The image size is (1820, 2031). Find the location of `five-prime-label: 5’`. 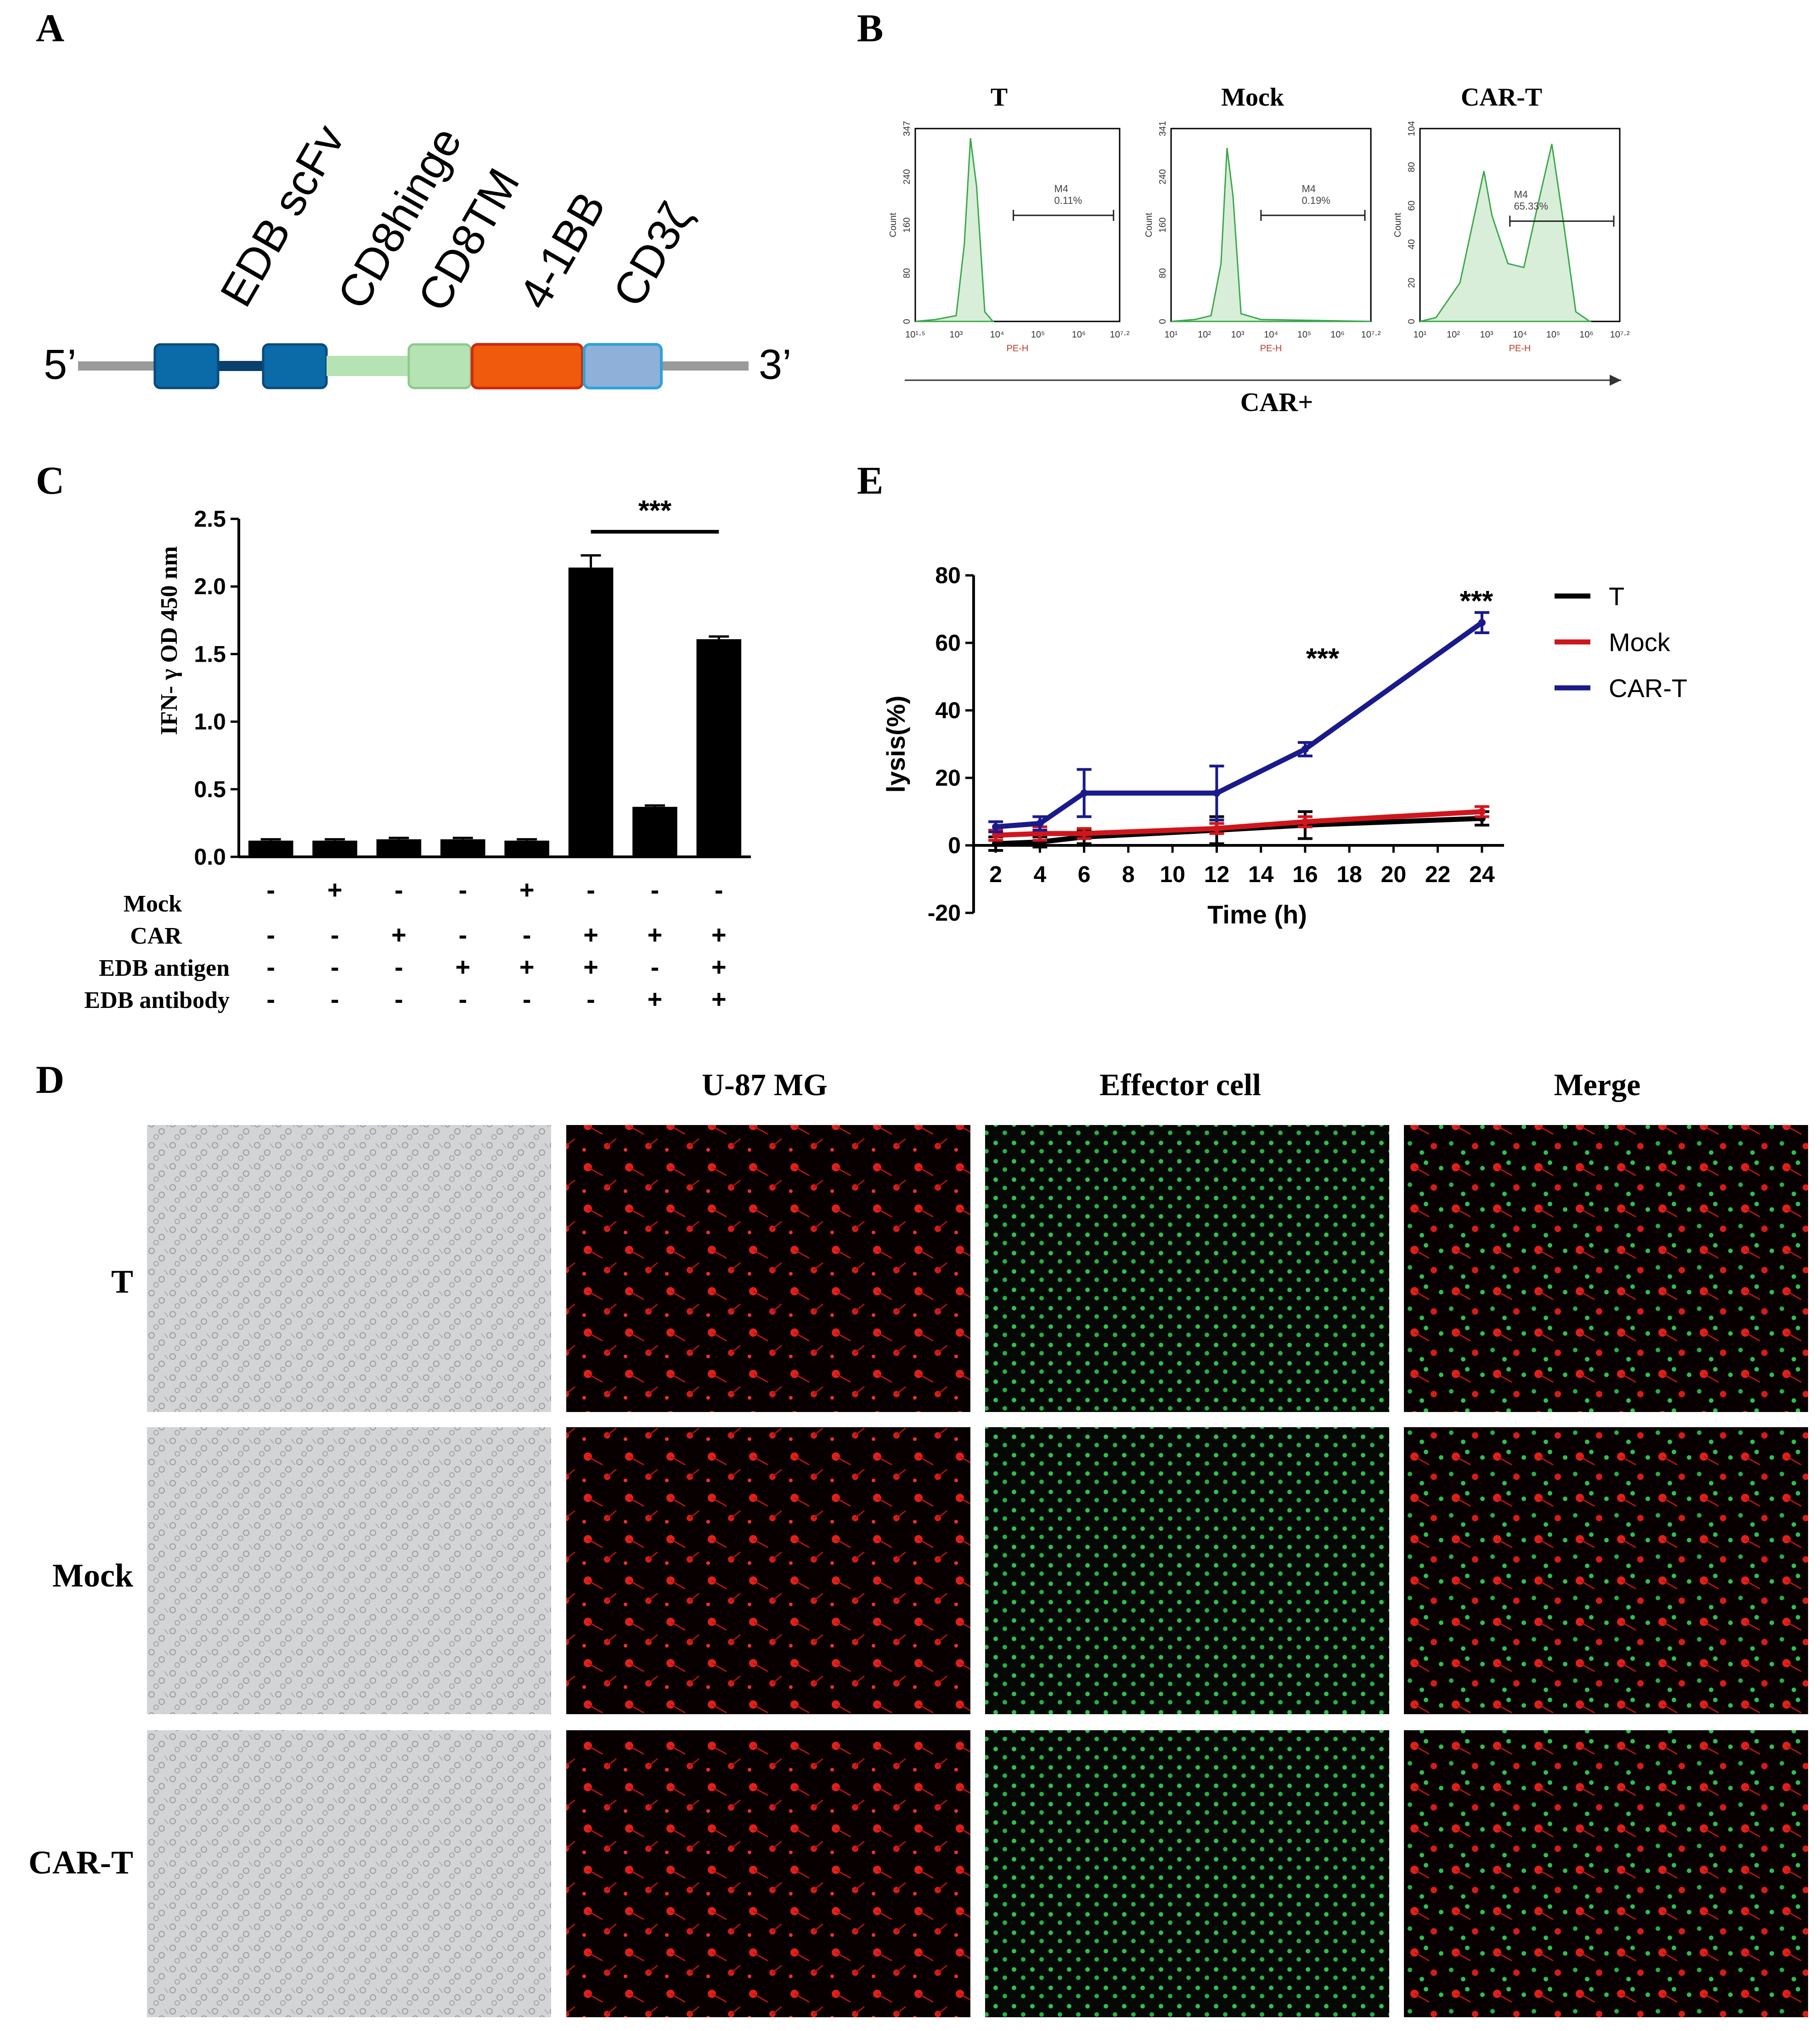

five-prime-label: 5’ is located at coordinates (60, 364).